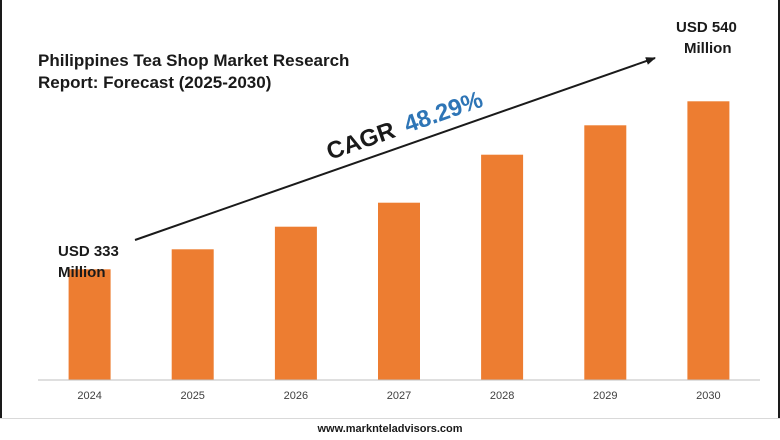 The image size is (780, 440). Describe the element at coordinates (82, 272) in the screenshot. I see `start-value-label-line-2: Million` at that location.